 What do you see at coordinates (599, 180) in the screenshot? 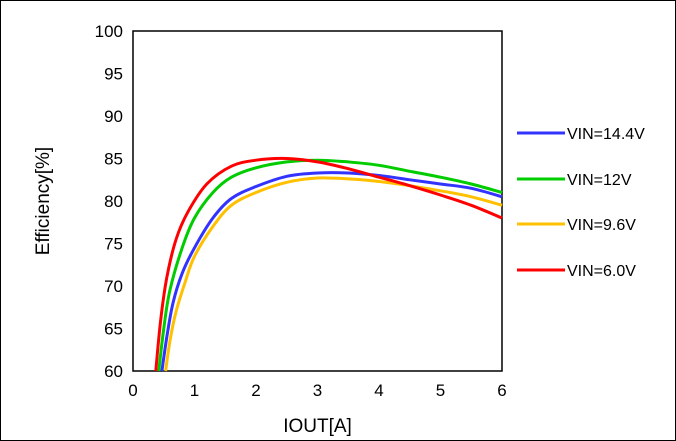
I see `legend-label: VIN=12V` at bounding box center [599, 180].